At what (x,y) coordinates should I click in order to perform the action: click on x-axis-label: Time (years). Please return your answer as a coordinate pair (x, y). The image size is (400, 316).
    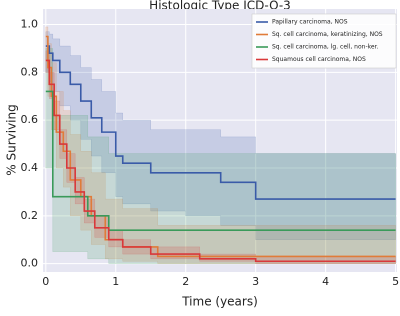
    Looking at the image, I should click on (219, 302).